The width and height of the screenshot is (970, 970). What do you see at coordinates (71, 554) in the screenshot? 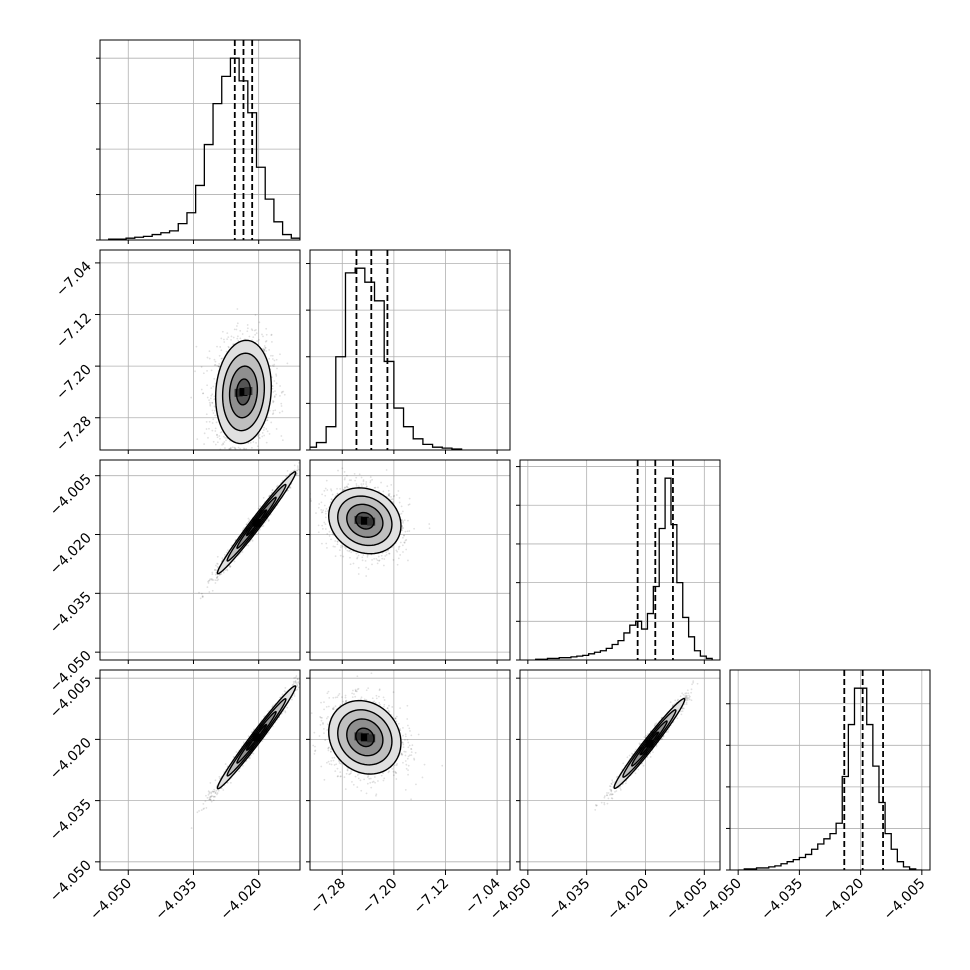
I see `y-tick-label: −4.020` at bounding box center [71, 554].